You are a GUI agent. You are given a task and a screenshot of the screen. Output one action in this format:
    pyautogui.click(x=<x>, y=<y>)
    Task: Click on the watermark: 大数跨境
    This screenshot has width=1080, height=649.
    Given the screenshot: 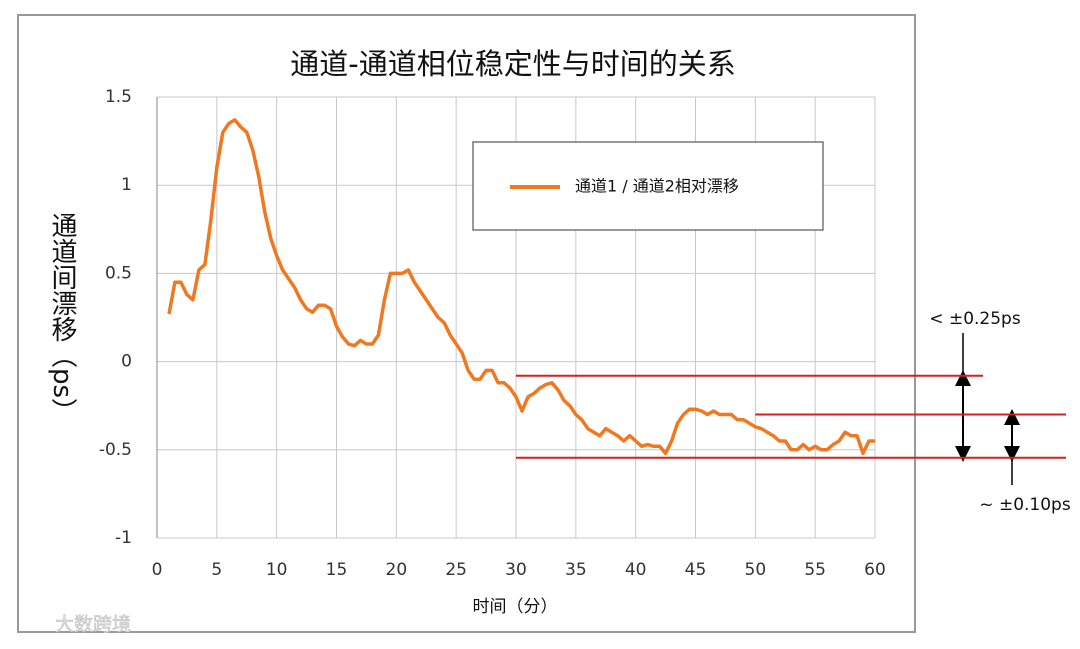 What is the action you would take?
    pyautogui.click(x=93, y=625)
    